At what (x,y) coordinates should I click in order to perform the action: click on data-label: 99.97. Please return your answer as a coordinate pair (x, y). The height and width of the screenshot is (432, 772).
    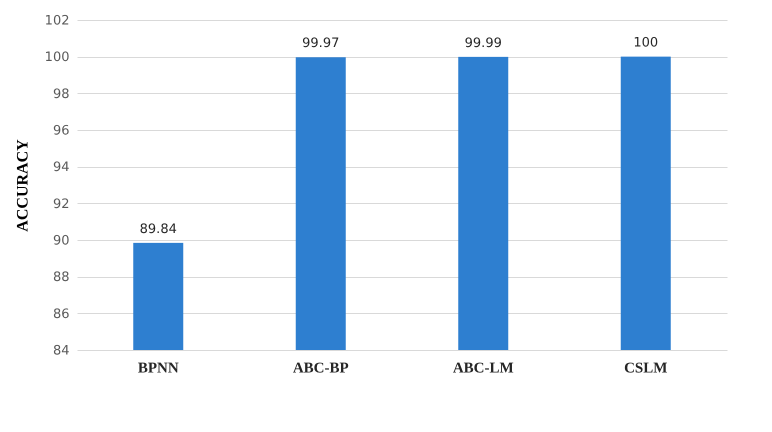
    Looking at the image, I should click on (321, 44).